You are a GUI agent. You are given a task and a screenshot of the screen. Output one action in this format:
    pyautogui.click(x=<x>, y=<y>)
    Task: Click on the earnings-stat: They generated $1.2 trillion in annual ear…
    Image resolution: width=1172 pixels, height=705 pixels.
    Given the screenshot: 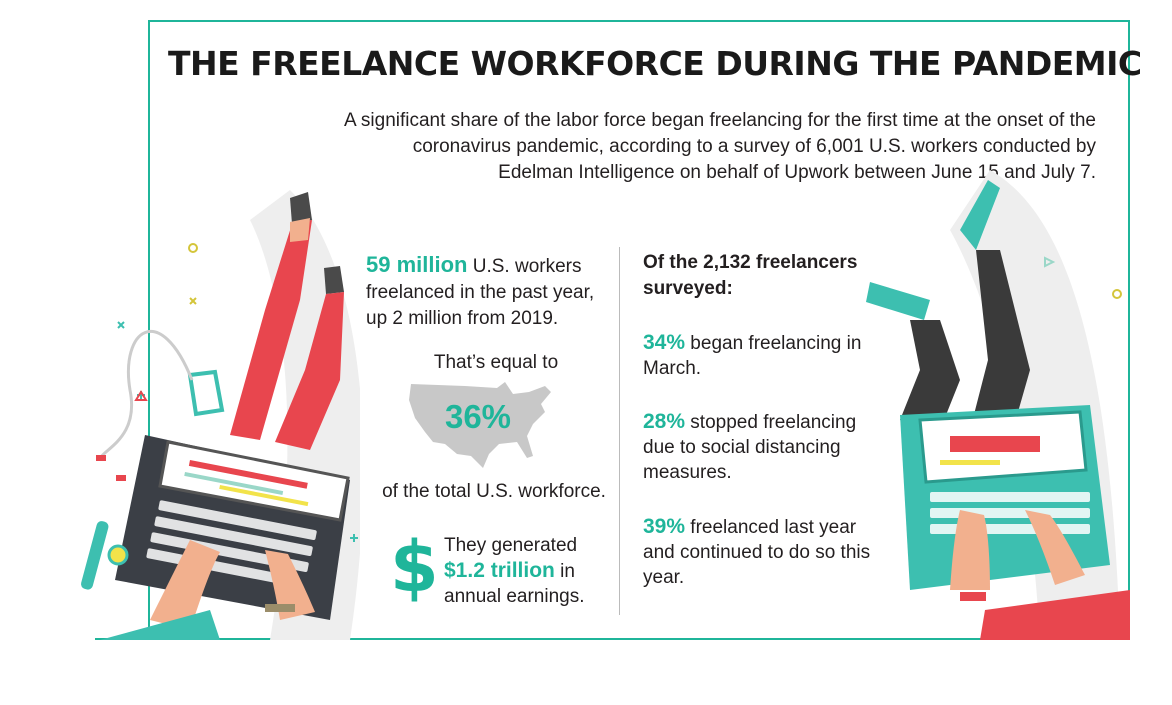 What is the action you would take?
    pyautogui.click(x=529, y=571)
    